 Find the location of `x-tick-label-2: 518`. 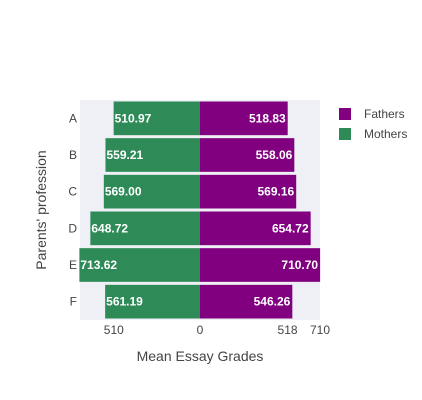

x-tick-label-2: 518 is located at coordinates (288, 330).